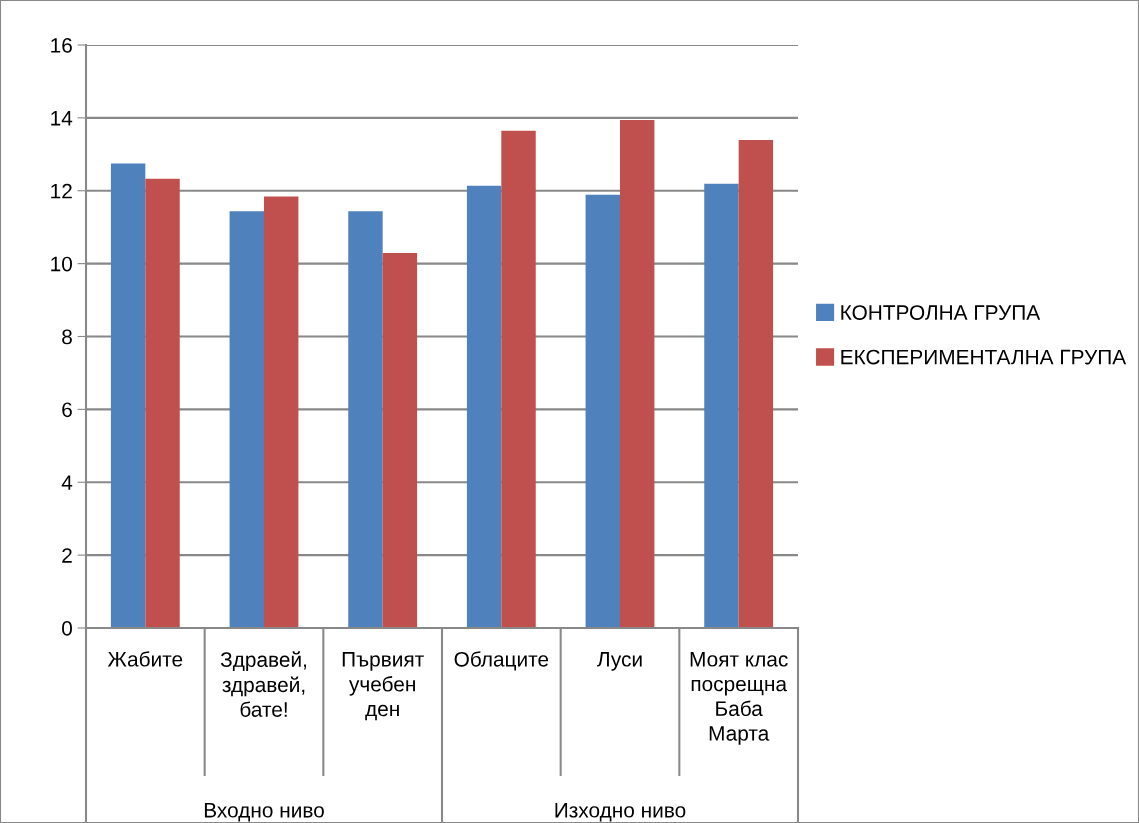 This screenshot has width=1139, height=823. I want to click on legend-label: ЕКСПЕРИМЕНТАЛНА ГРУПА, so click(984, 357).